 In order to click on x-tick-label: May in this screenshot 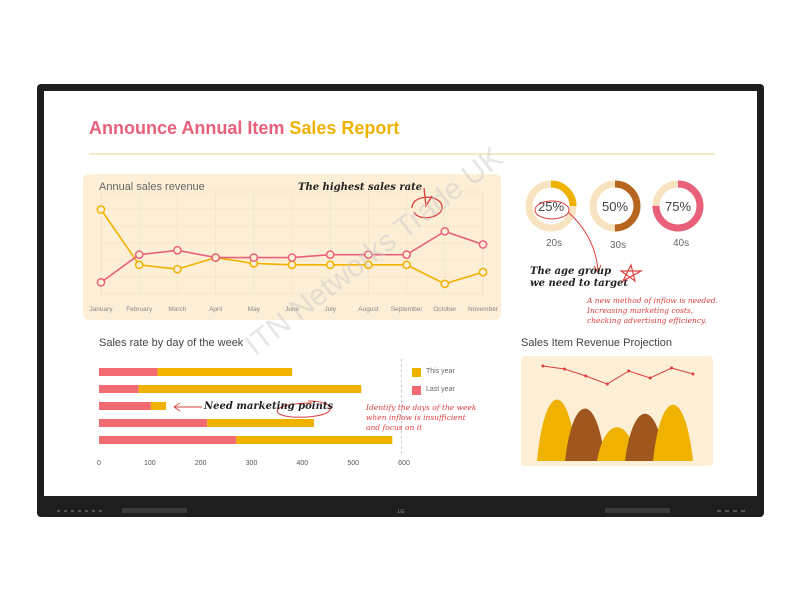, I will do `click(254, 309)`.